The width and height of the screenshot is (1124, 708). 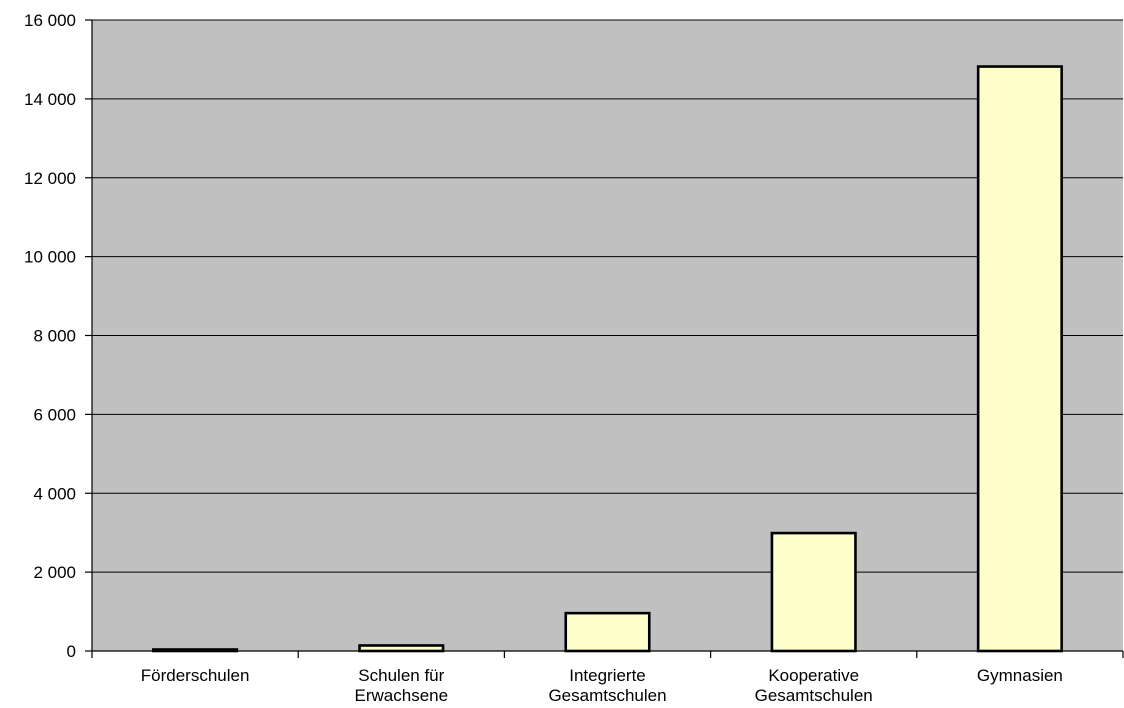 What do you see at coordinates (54, 493) in the screenshot?
I see `y-tick-label: 4 000` at bounding box center [54, 493].